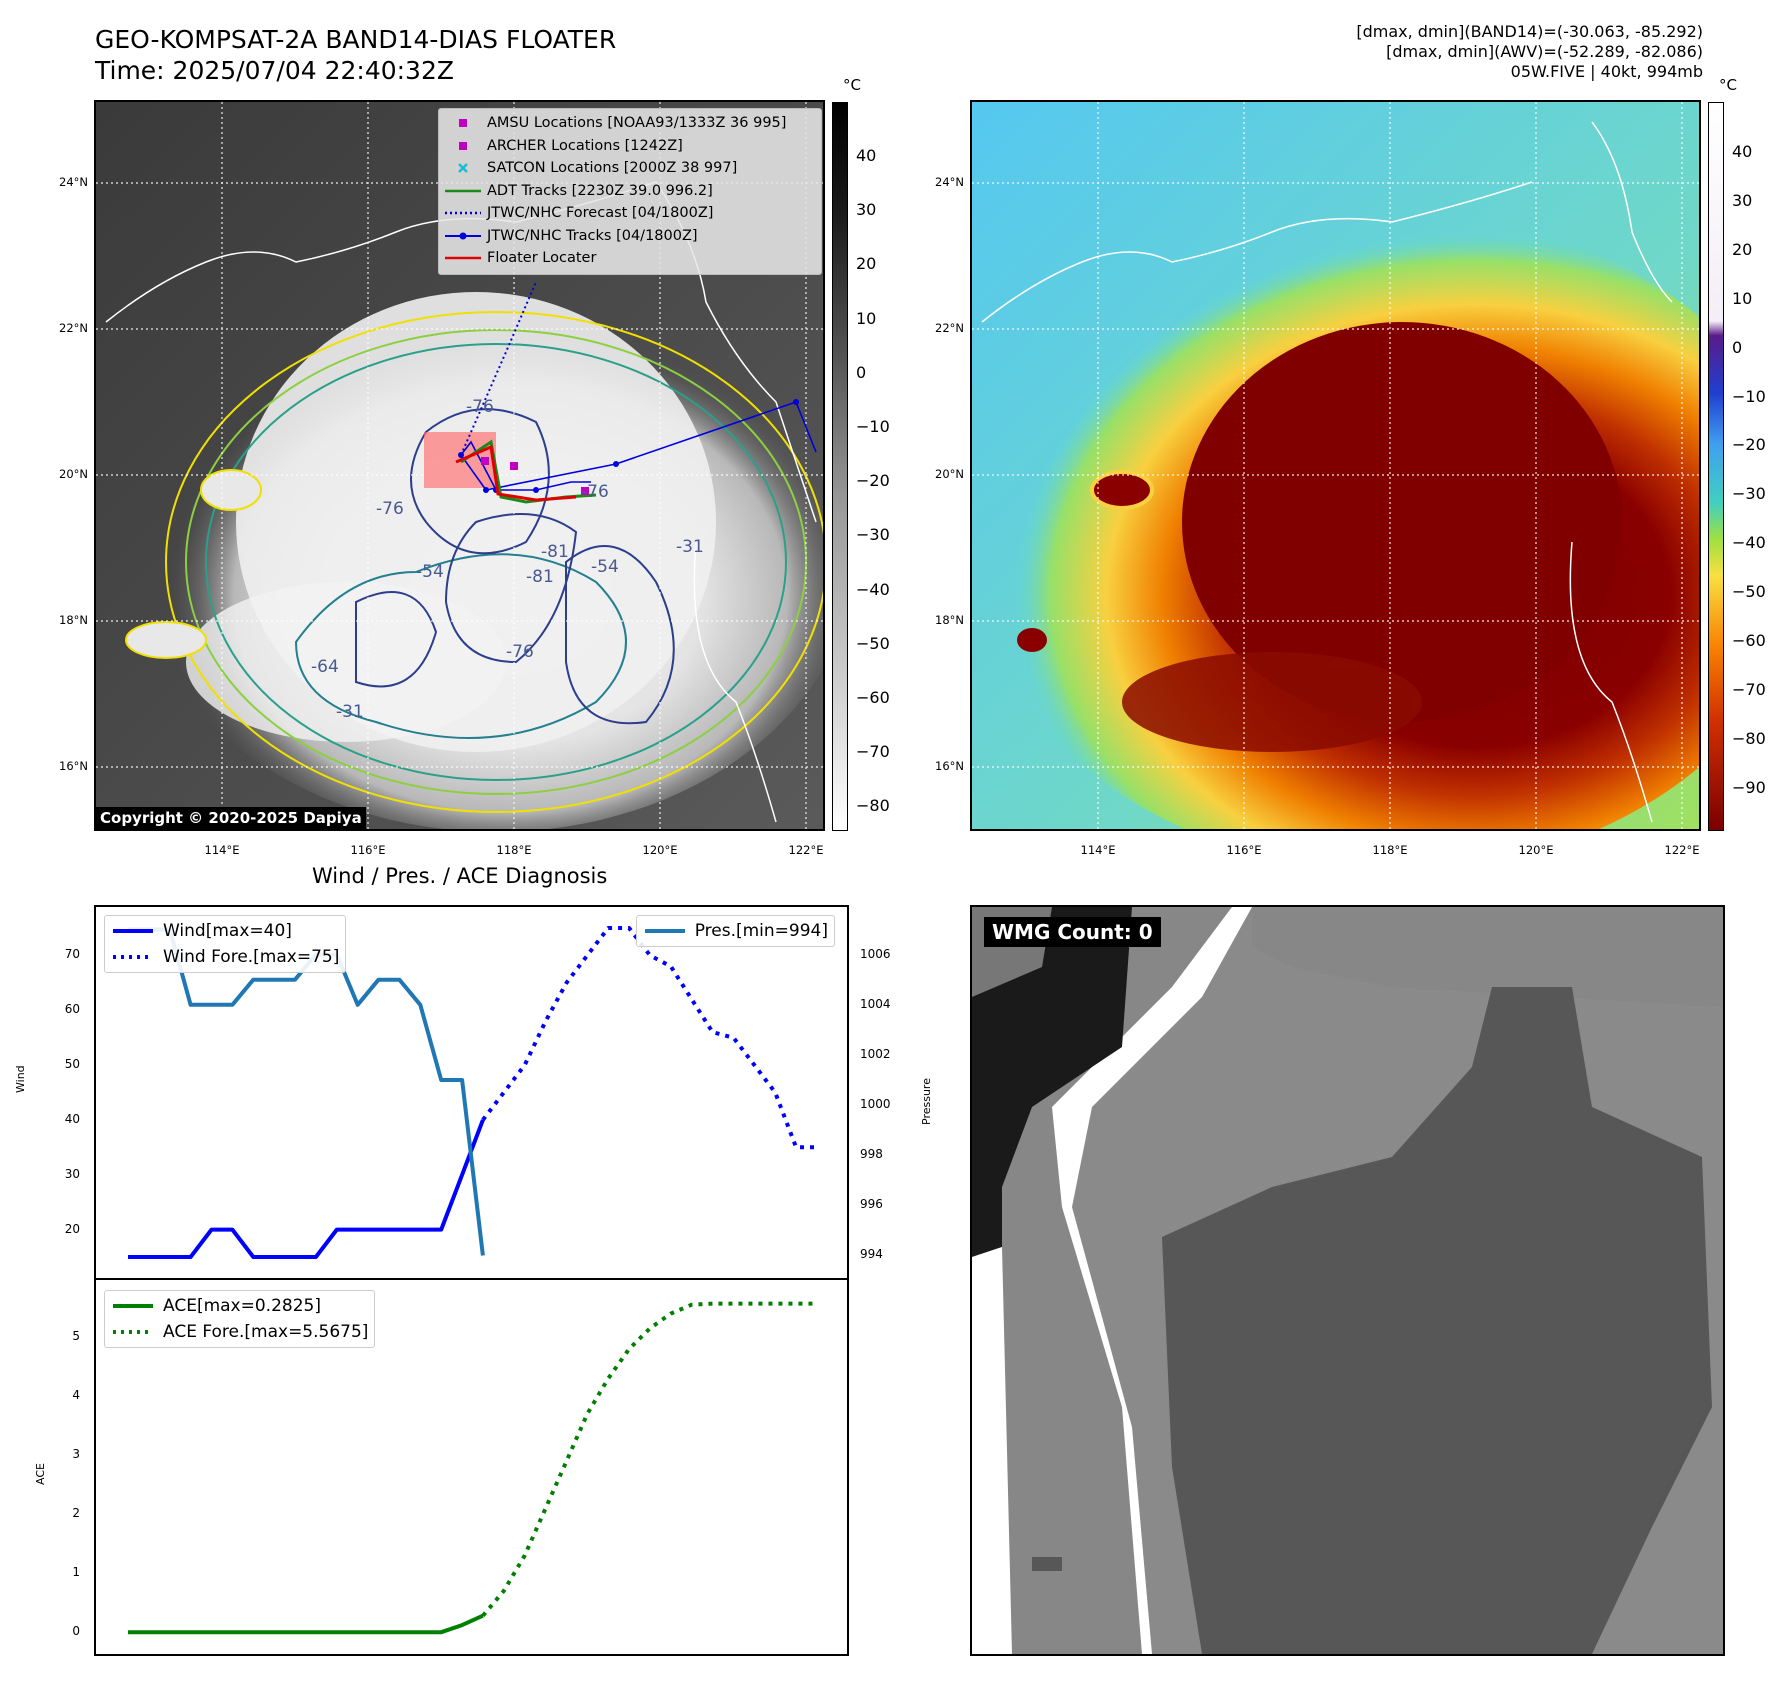  I want to click on y-tick-label: 1006, so click(875, 953).